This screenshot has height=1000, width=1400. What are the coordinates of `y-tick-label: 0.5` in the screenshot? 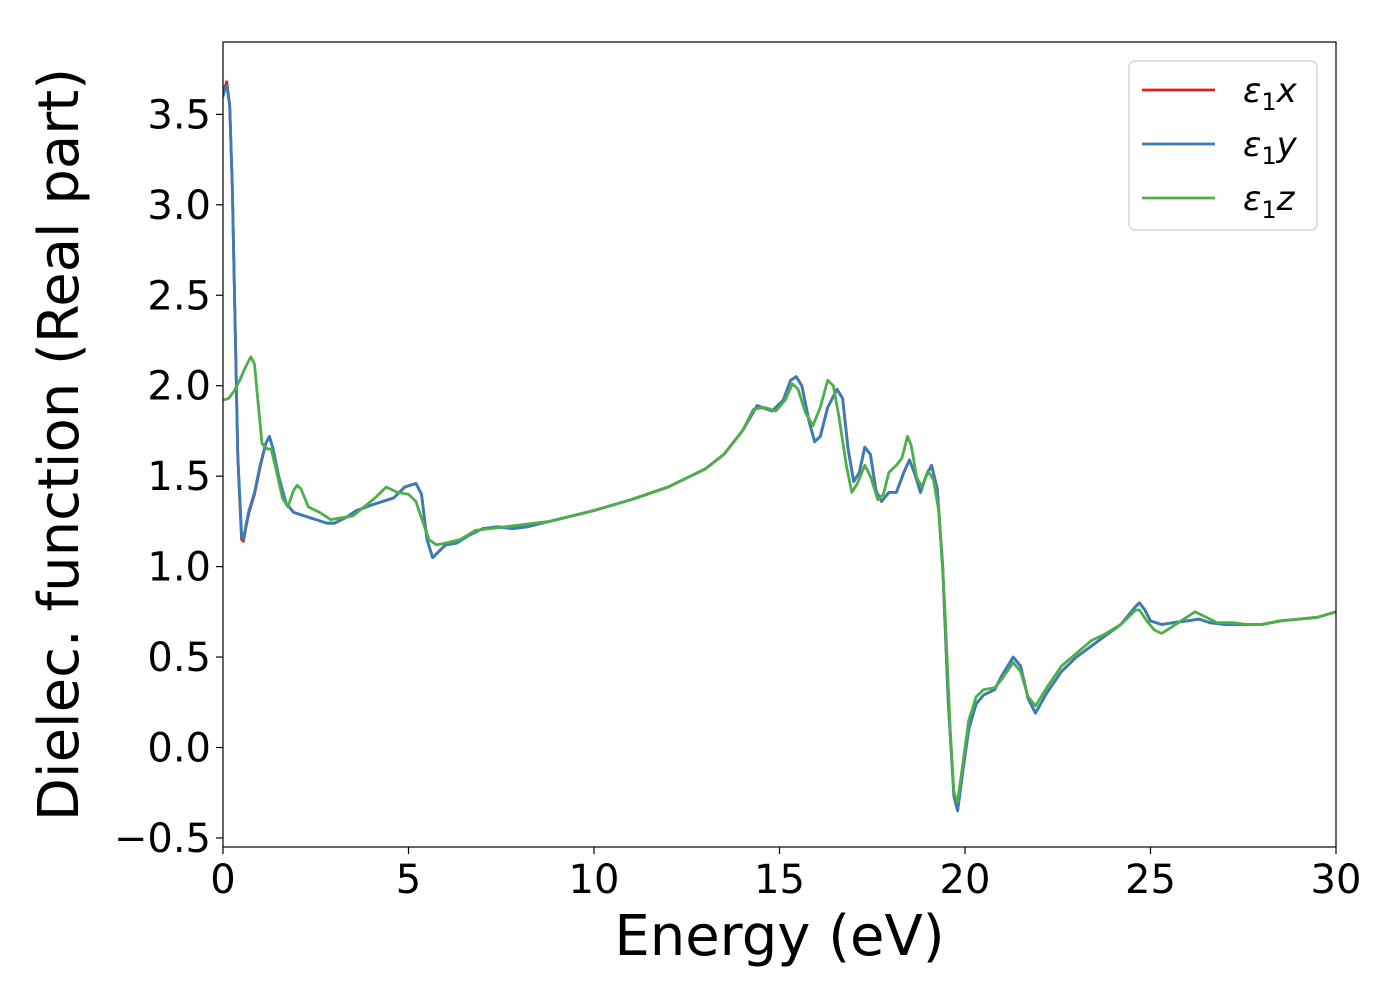 It's located at (179, 658).